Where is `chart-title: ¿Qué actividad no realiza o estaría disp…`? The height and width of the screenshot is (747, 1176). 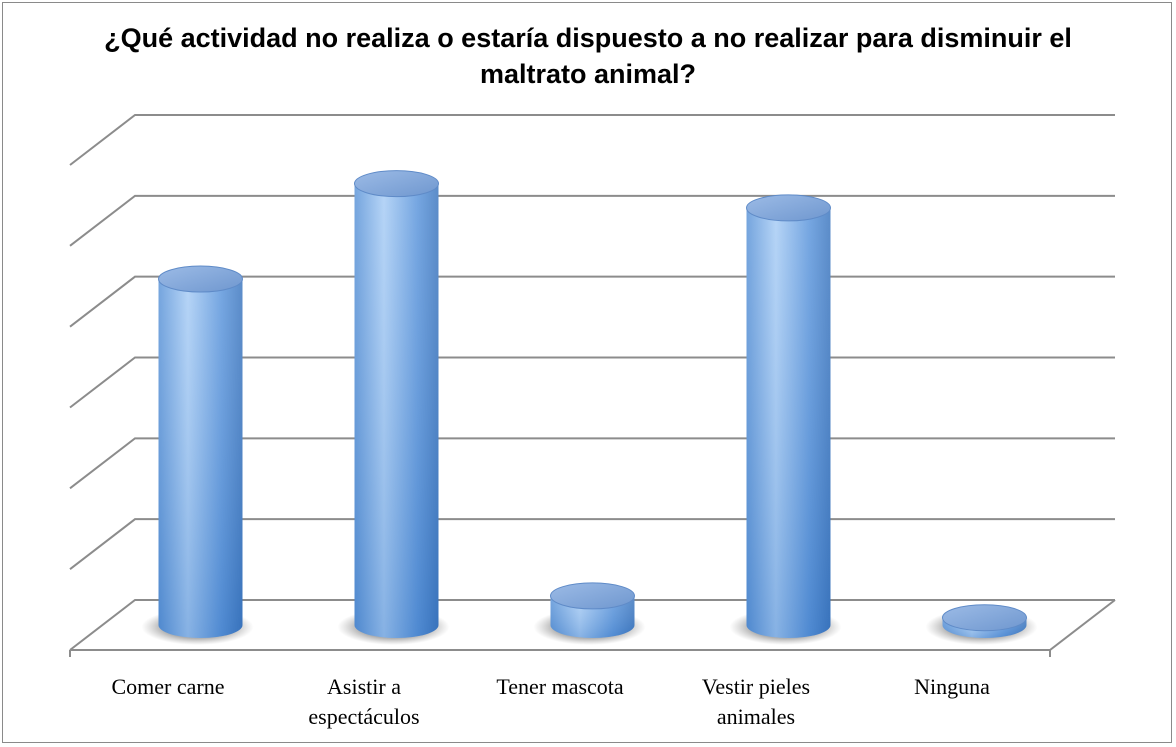
chart-title: ¿Qué actividad no realiza o estaría disp… is located at coordinates (588, 56).